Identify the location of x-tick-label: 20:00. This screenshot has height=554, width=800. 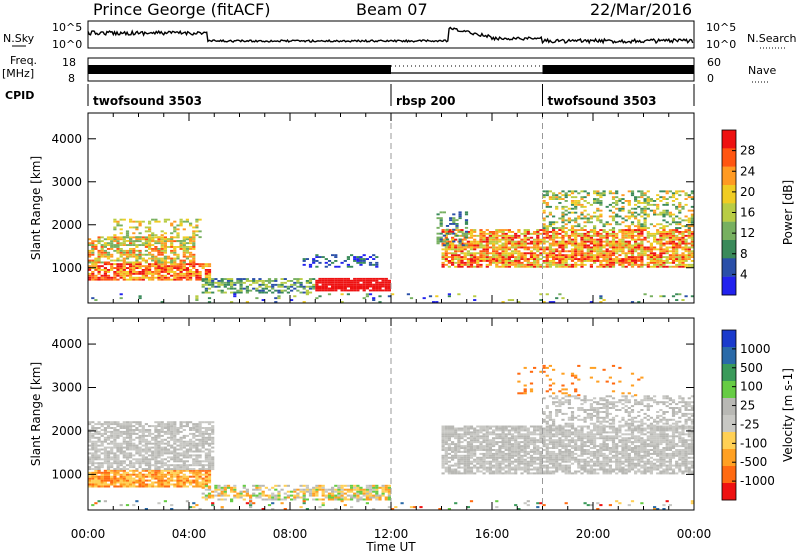
(593, 534).